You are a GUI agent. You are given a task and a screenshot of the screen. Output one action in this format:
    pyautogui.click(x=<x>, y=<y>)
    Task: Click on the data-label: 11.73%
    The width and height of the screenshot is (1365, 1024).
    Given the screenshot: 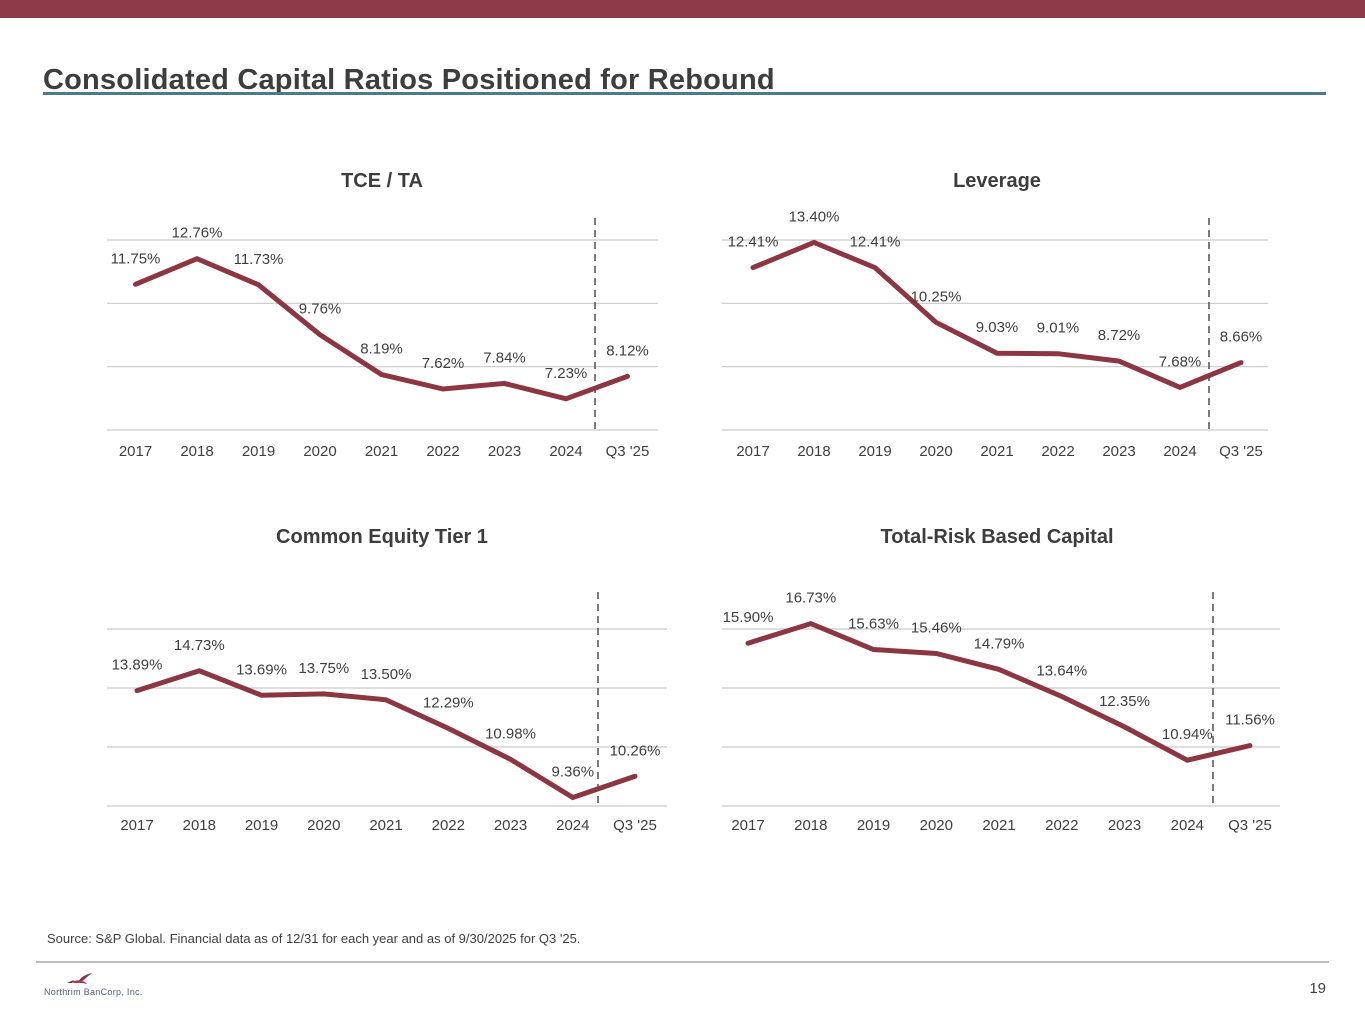 What is the action you would take?
    pyautogui.click(x=259, y=259)
    